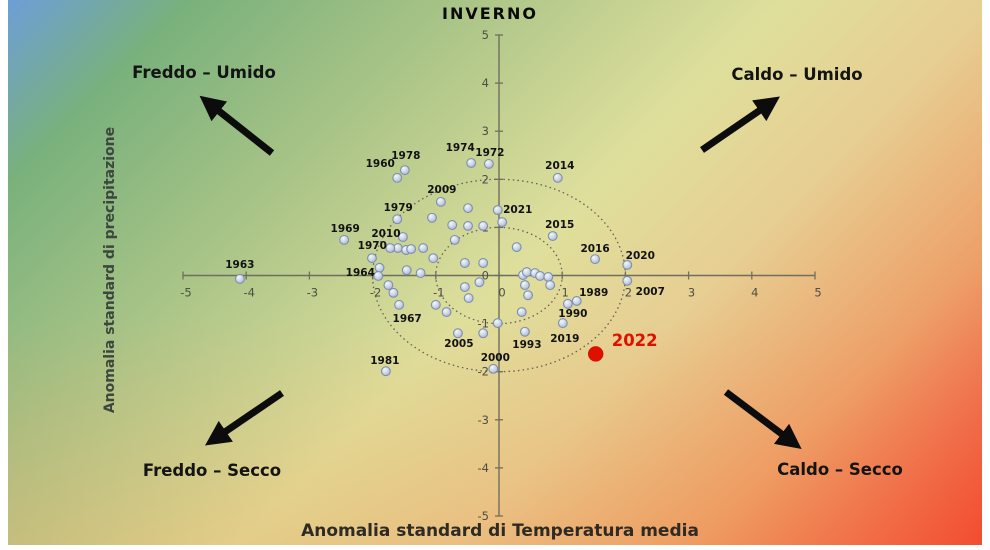 The height and width of the screenshot is (550, 990). Describe the element at coordinates (375, 293) in the screenshot. I see `x-tick-label: -2` at that location.